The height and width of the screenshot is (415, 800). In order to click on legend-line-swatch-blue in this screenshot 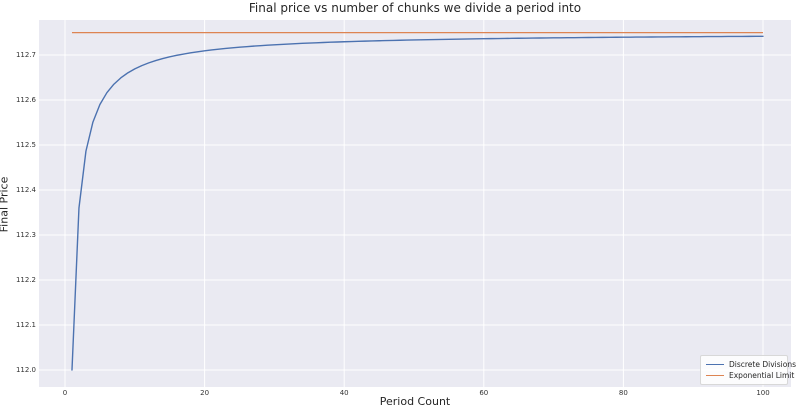, I will do `click(715, 364)`.